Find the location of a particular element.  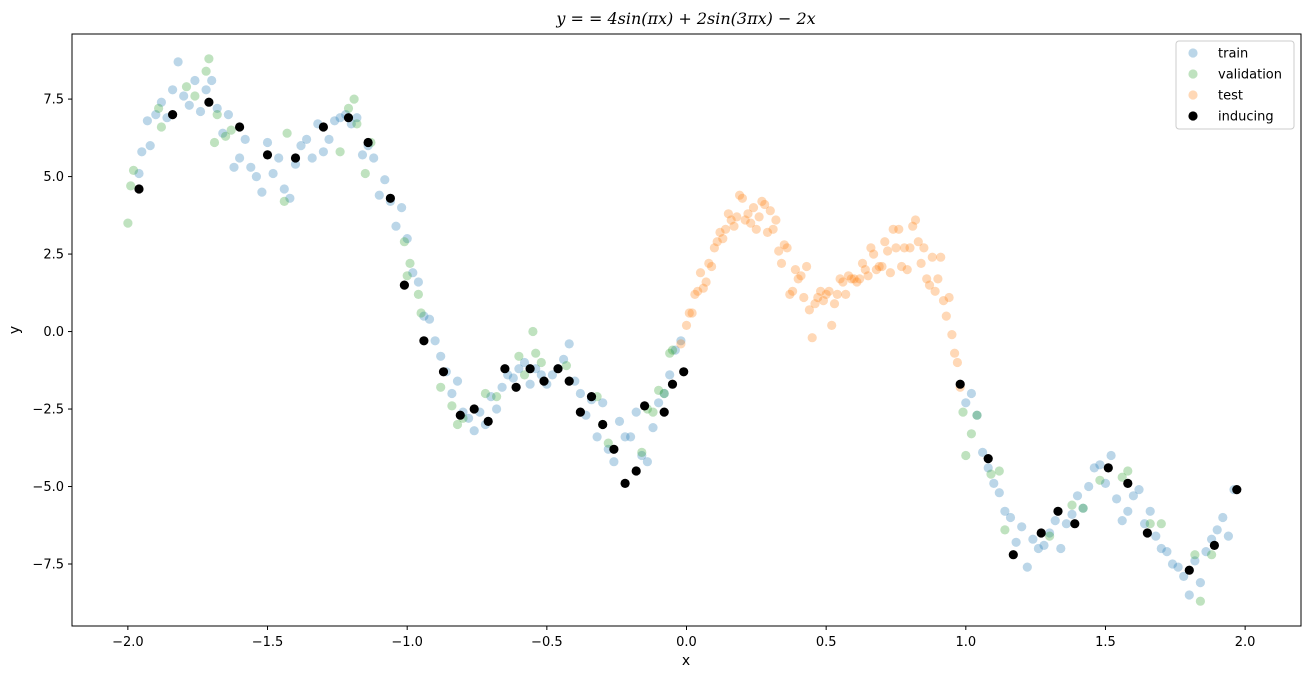

x-tick-label: −1.0 is located at coordinates (407, 642).